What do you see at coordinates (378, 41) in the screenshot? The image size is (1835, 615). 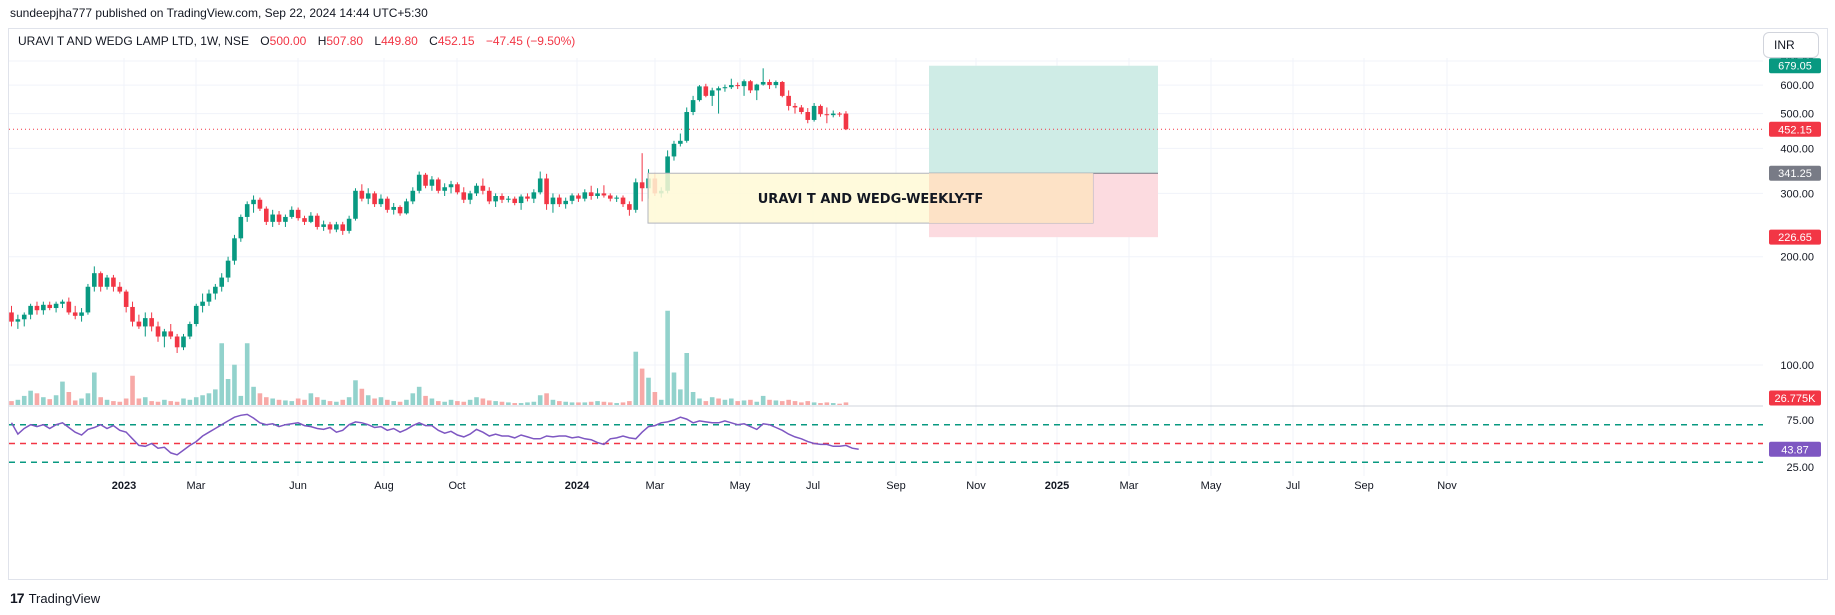 I see `legend-low-label: L` at bounding box center [378, 41].